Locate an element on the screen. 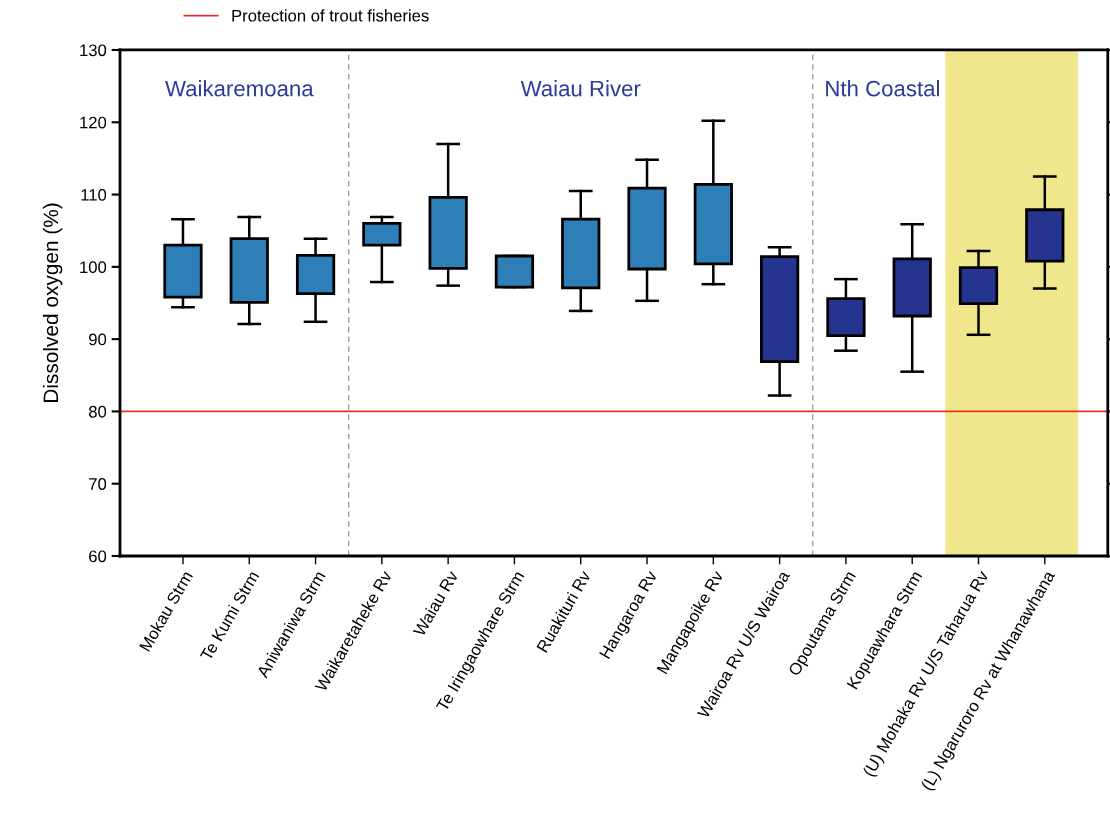 This screenshot has width=1110, height=822. y-tick-label: 130 is located at coordinates (93, 50).